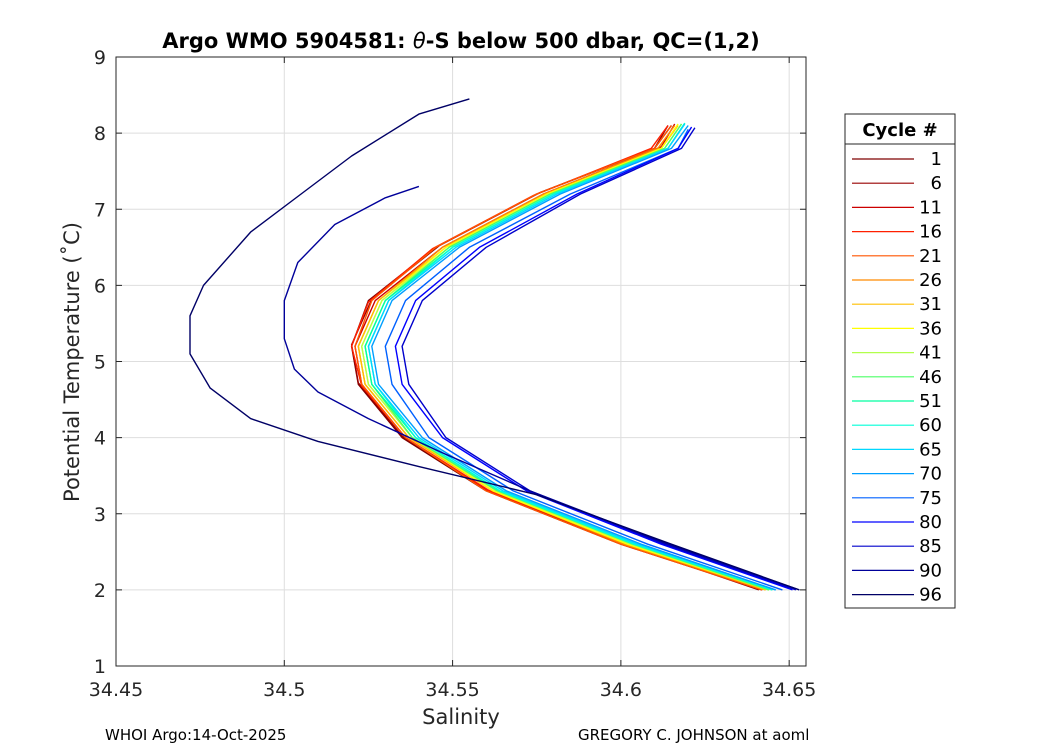  What do you see at coordinates (100, 439) in the screenshot?
I see `y-tick-label: 4` at bounding box center [100, 439].